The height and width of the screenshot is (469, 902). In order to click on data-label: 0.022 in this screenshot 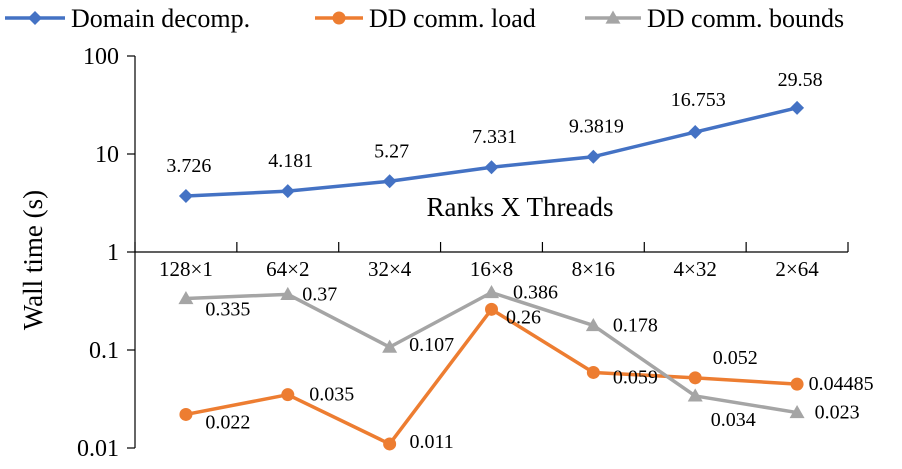, I will do `click(227, 422)`.